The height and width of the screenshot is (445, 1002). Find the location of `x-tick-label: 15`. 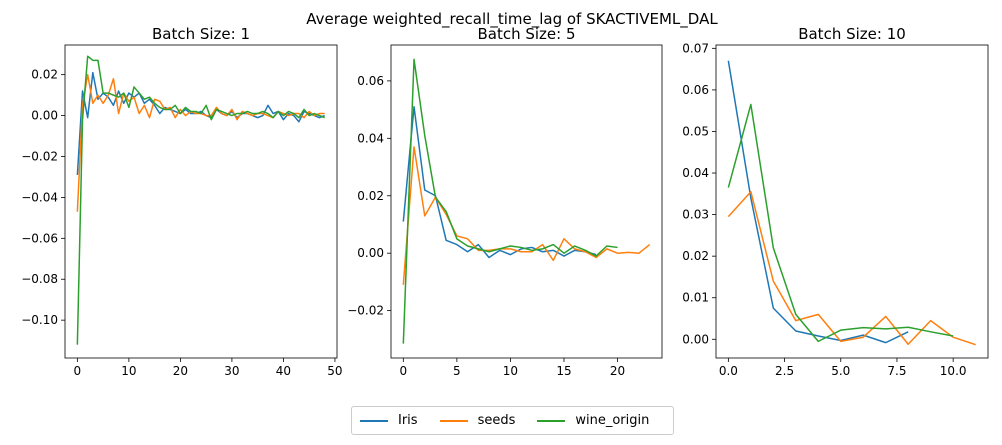

x-tick-label: 15 is located at coordinates (563, 371).